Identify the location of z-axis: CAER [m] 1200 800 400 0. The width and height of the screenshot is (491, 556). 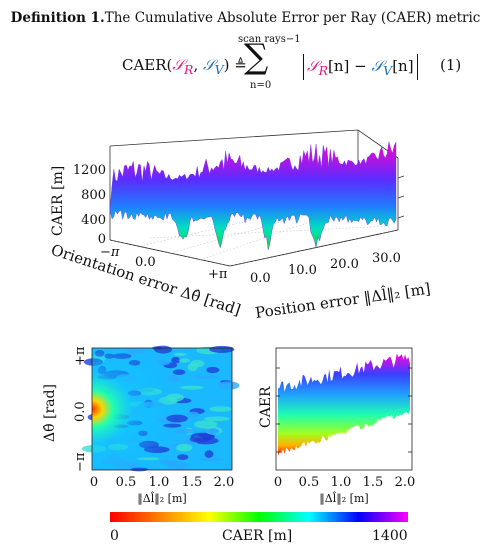
(78, 205).